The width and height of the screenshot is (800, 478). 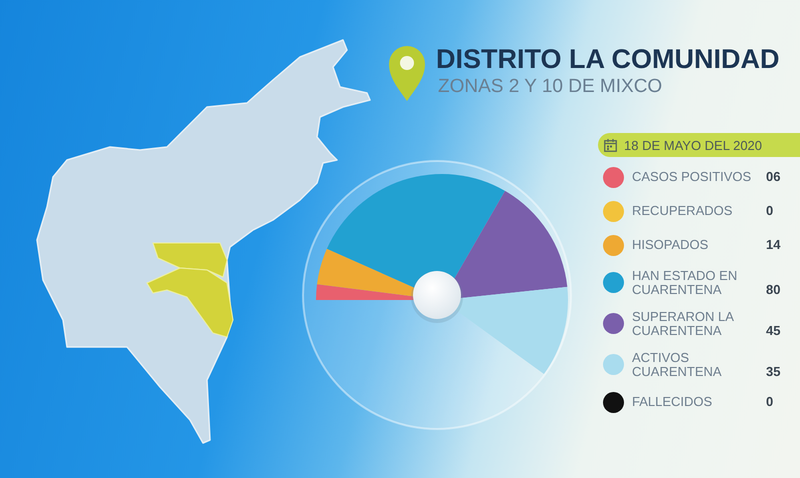 What do you see at coordinates (683, 210) in the screenshot?
I see `legend-label: RECUPERADOS` at bounding box center [683, 210].